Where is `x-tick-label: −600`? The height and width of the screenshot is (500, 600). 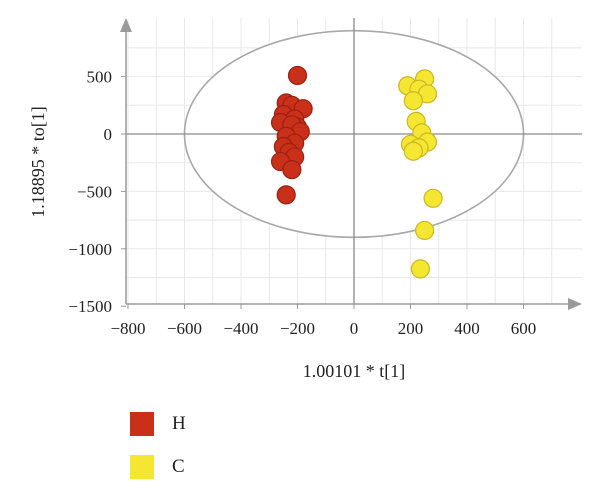 x-tick-label: −600 is located at coordinates (184, 328).